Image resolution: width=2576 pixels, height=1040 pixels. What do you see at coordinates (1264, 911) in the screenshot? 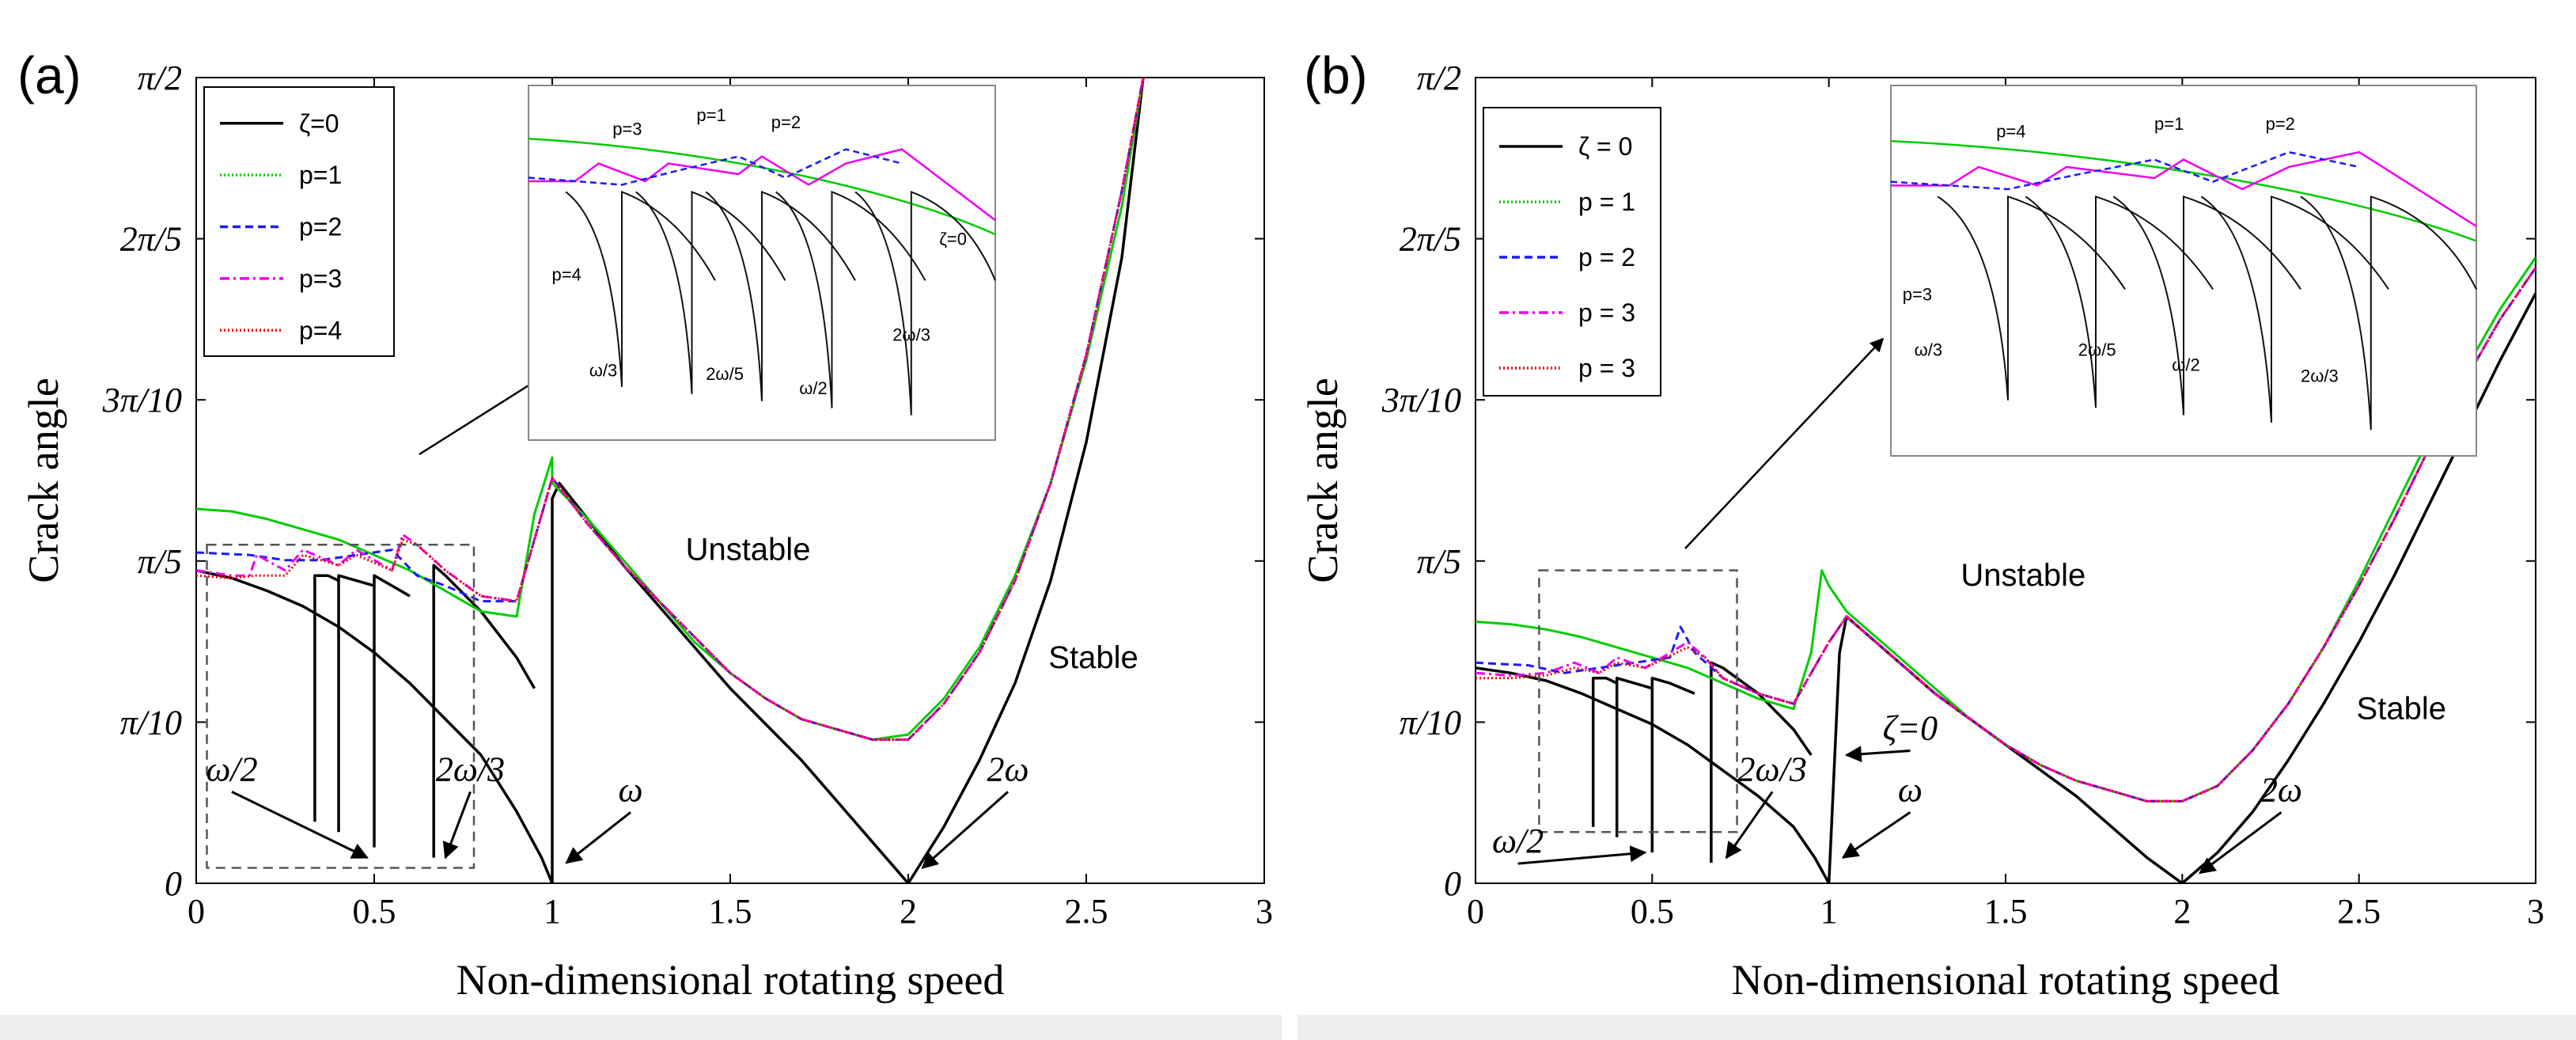
I see `x-tick-label: 3` at bounding box center [1264, 911].